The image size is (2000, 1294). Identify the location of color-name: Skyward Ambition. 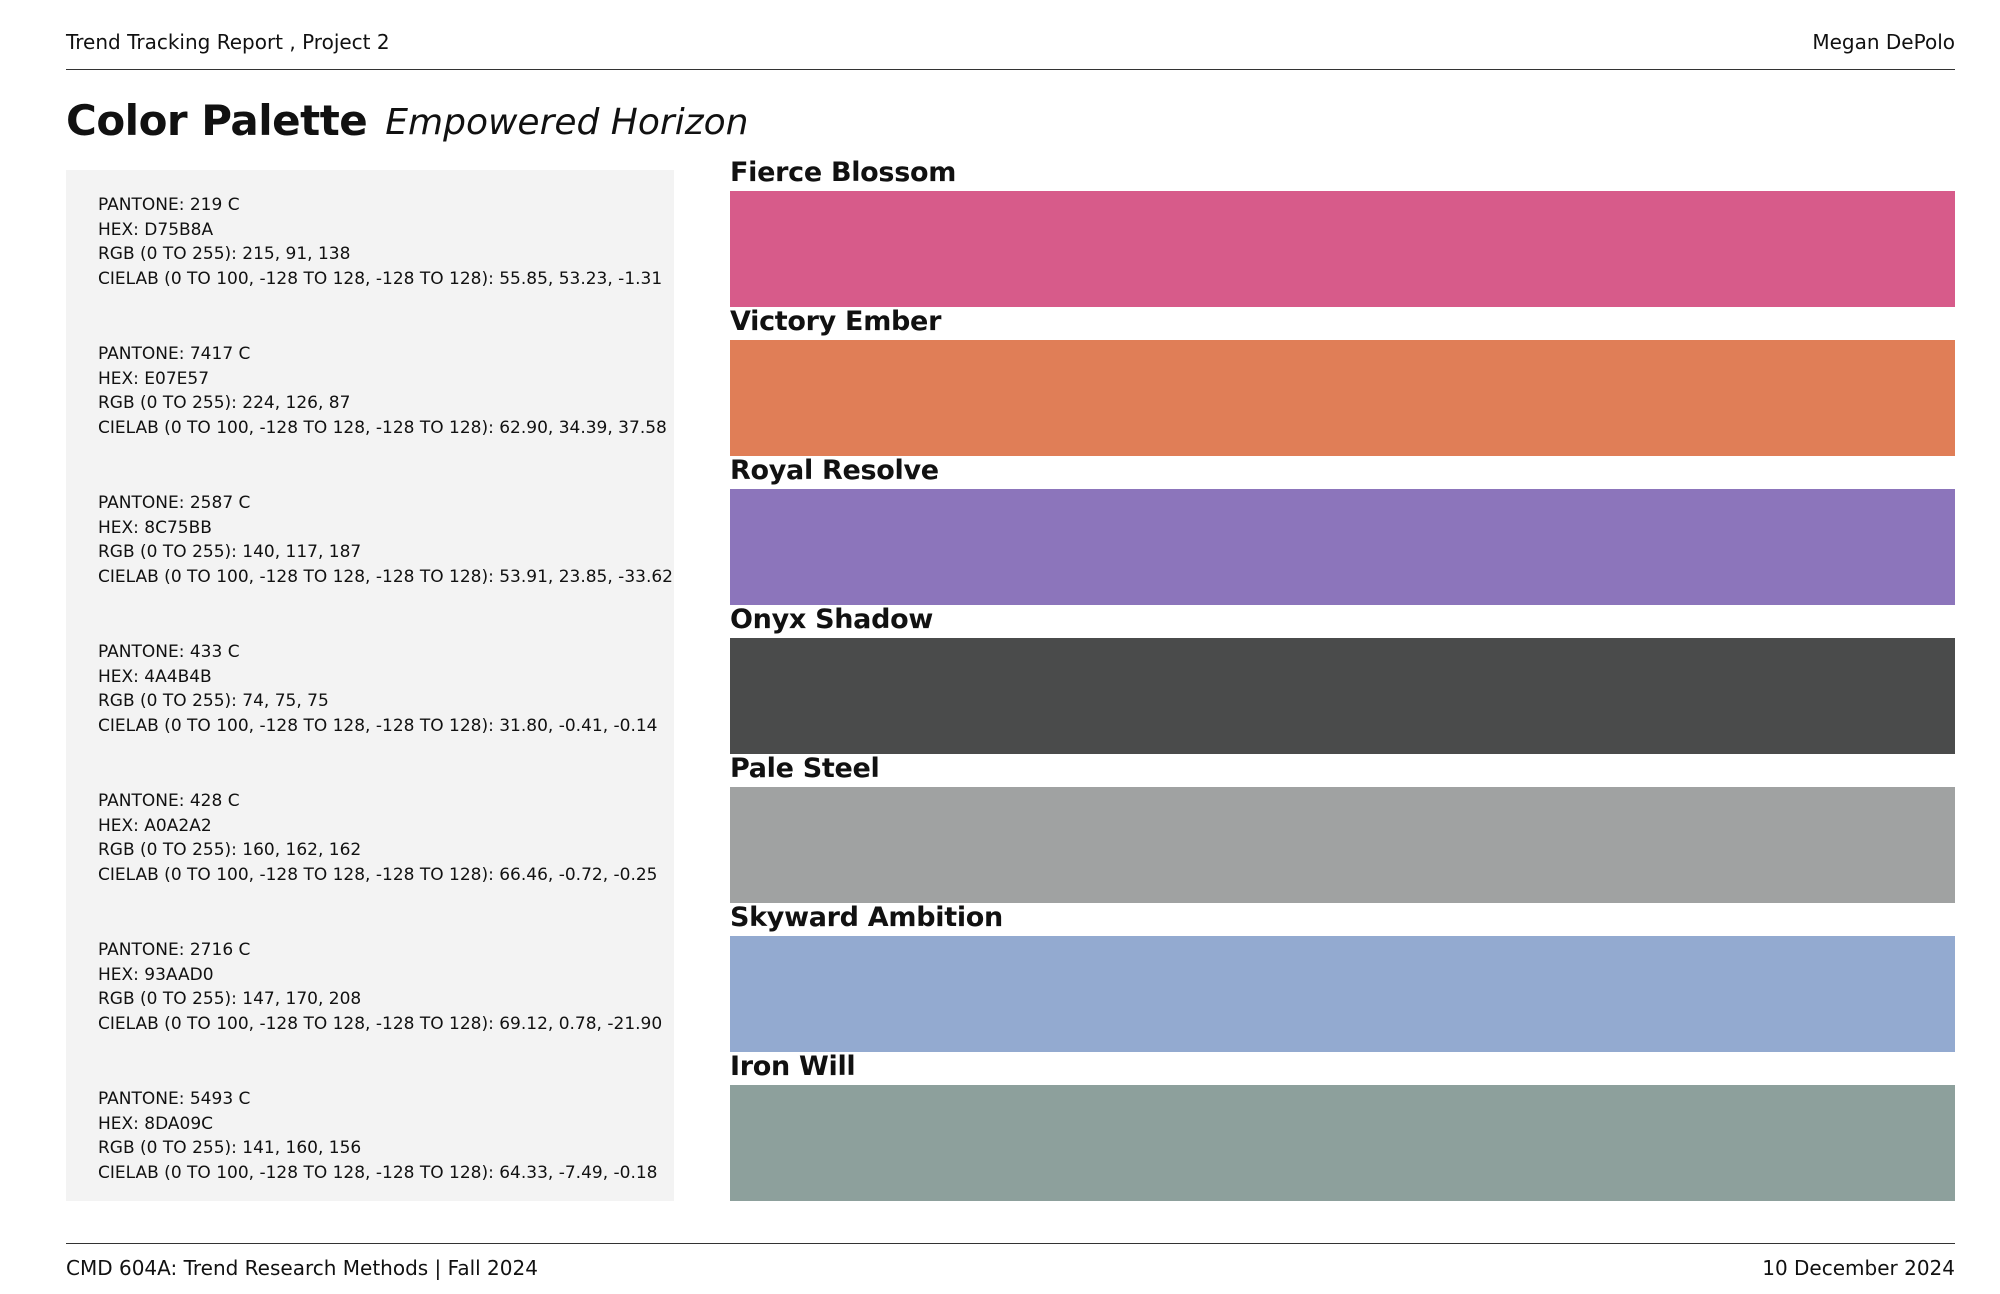
(866, 917).